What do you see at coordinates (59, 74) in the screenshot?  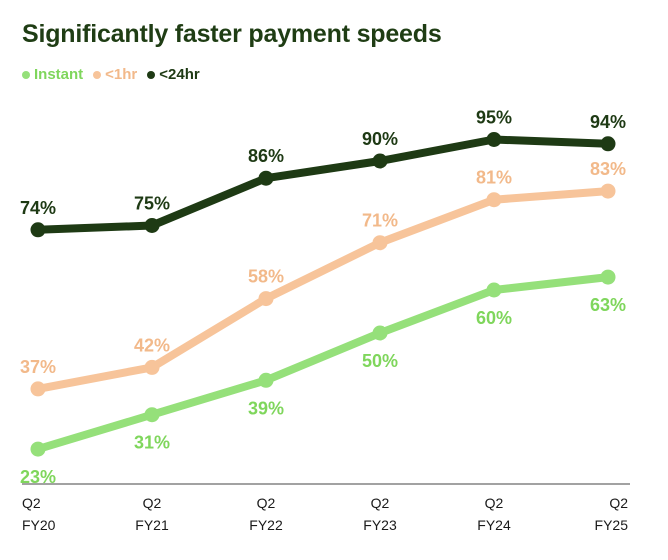 I see `legend-label-instant: Instant` at bounding box center [59, 74].